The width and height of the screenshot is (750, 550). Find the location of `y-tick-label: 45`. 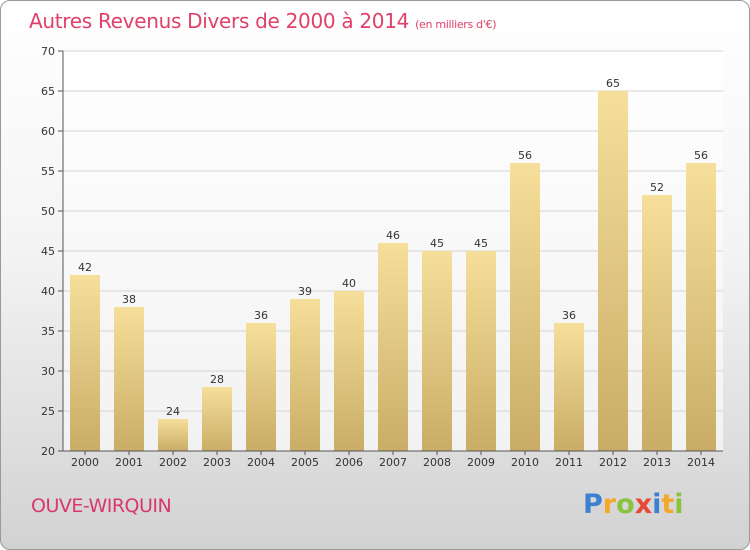

y-tick-label: 45 is located at coordinates (48, 251).